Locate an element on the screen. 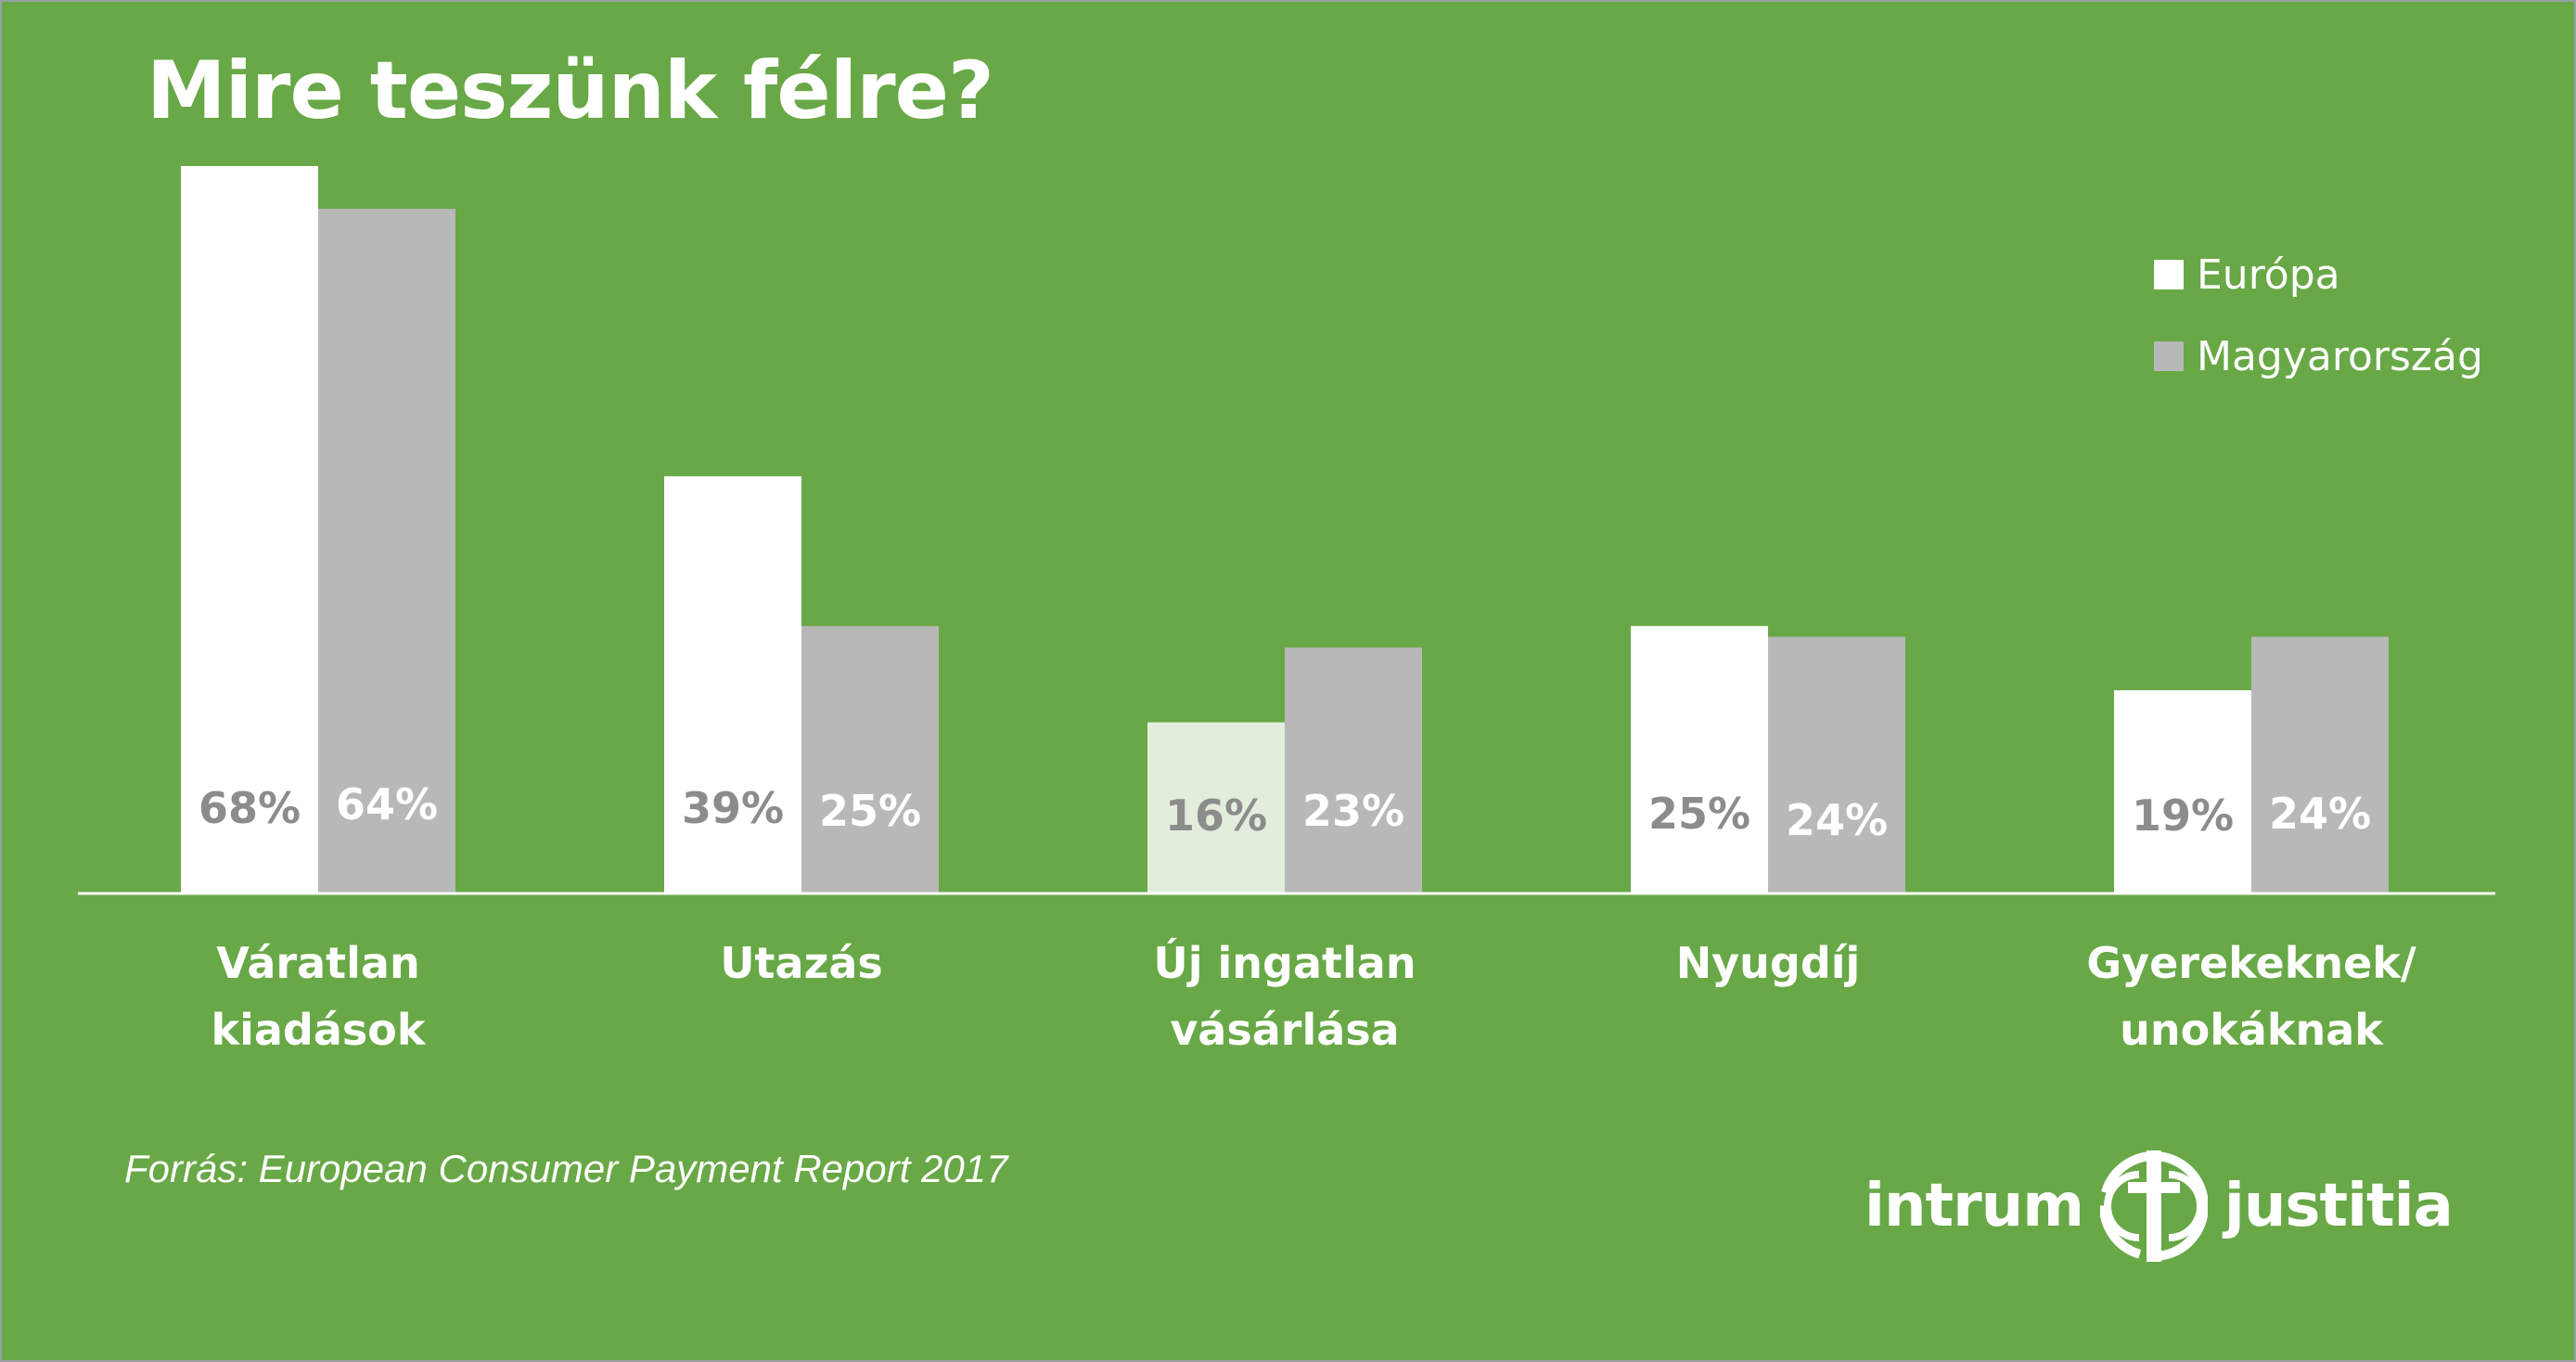 The height and width of the screenshot is (1362, 2576). data-label-europe-2: 16% is located at coordinates (1216, 815).